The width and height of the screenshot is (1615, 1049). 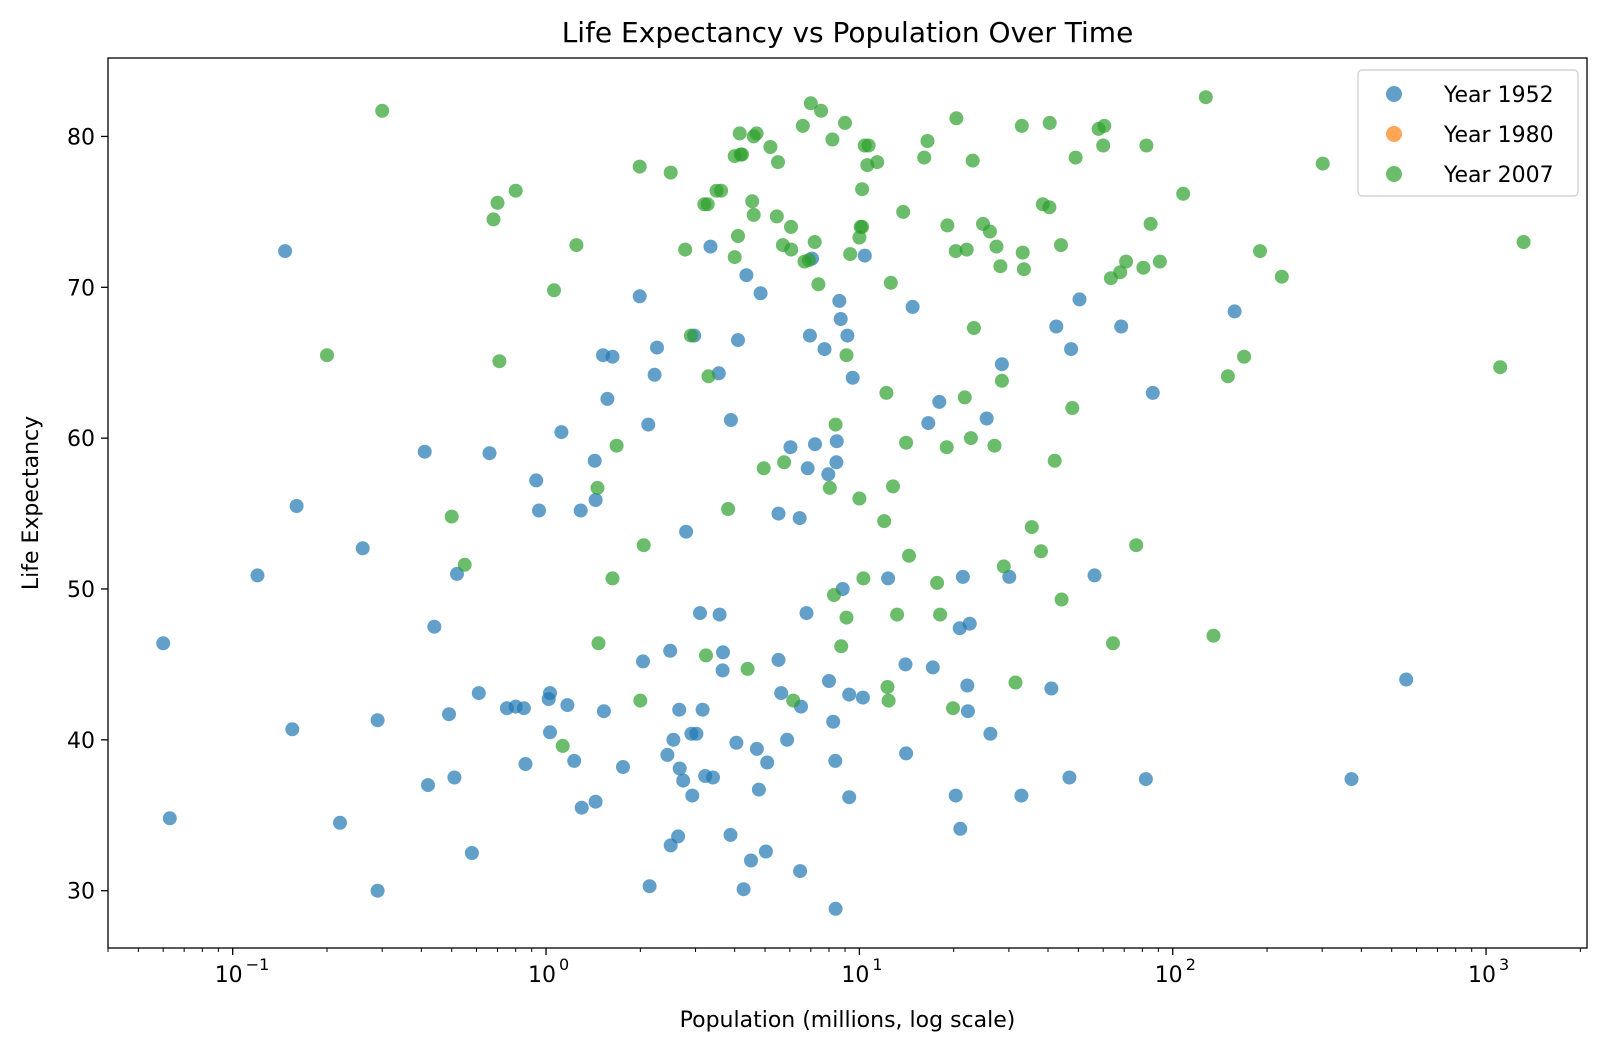 What do you see at coordinates (81, 288) in the screenshot?
I see `y-tick-label: 70` at bounding box center [81, 288].